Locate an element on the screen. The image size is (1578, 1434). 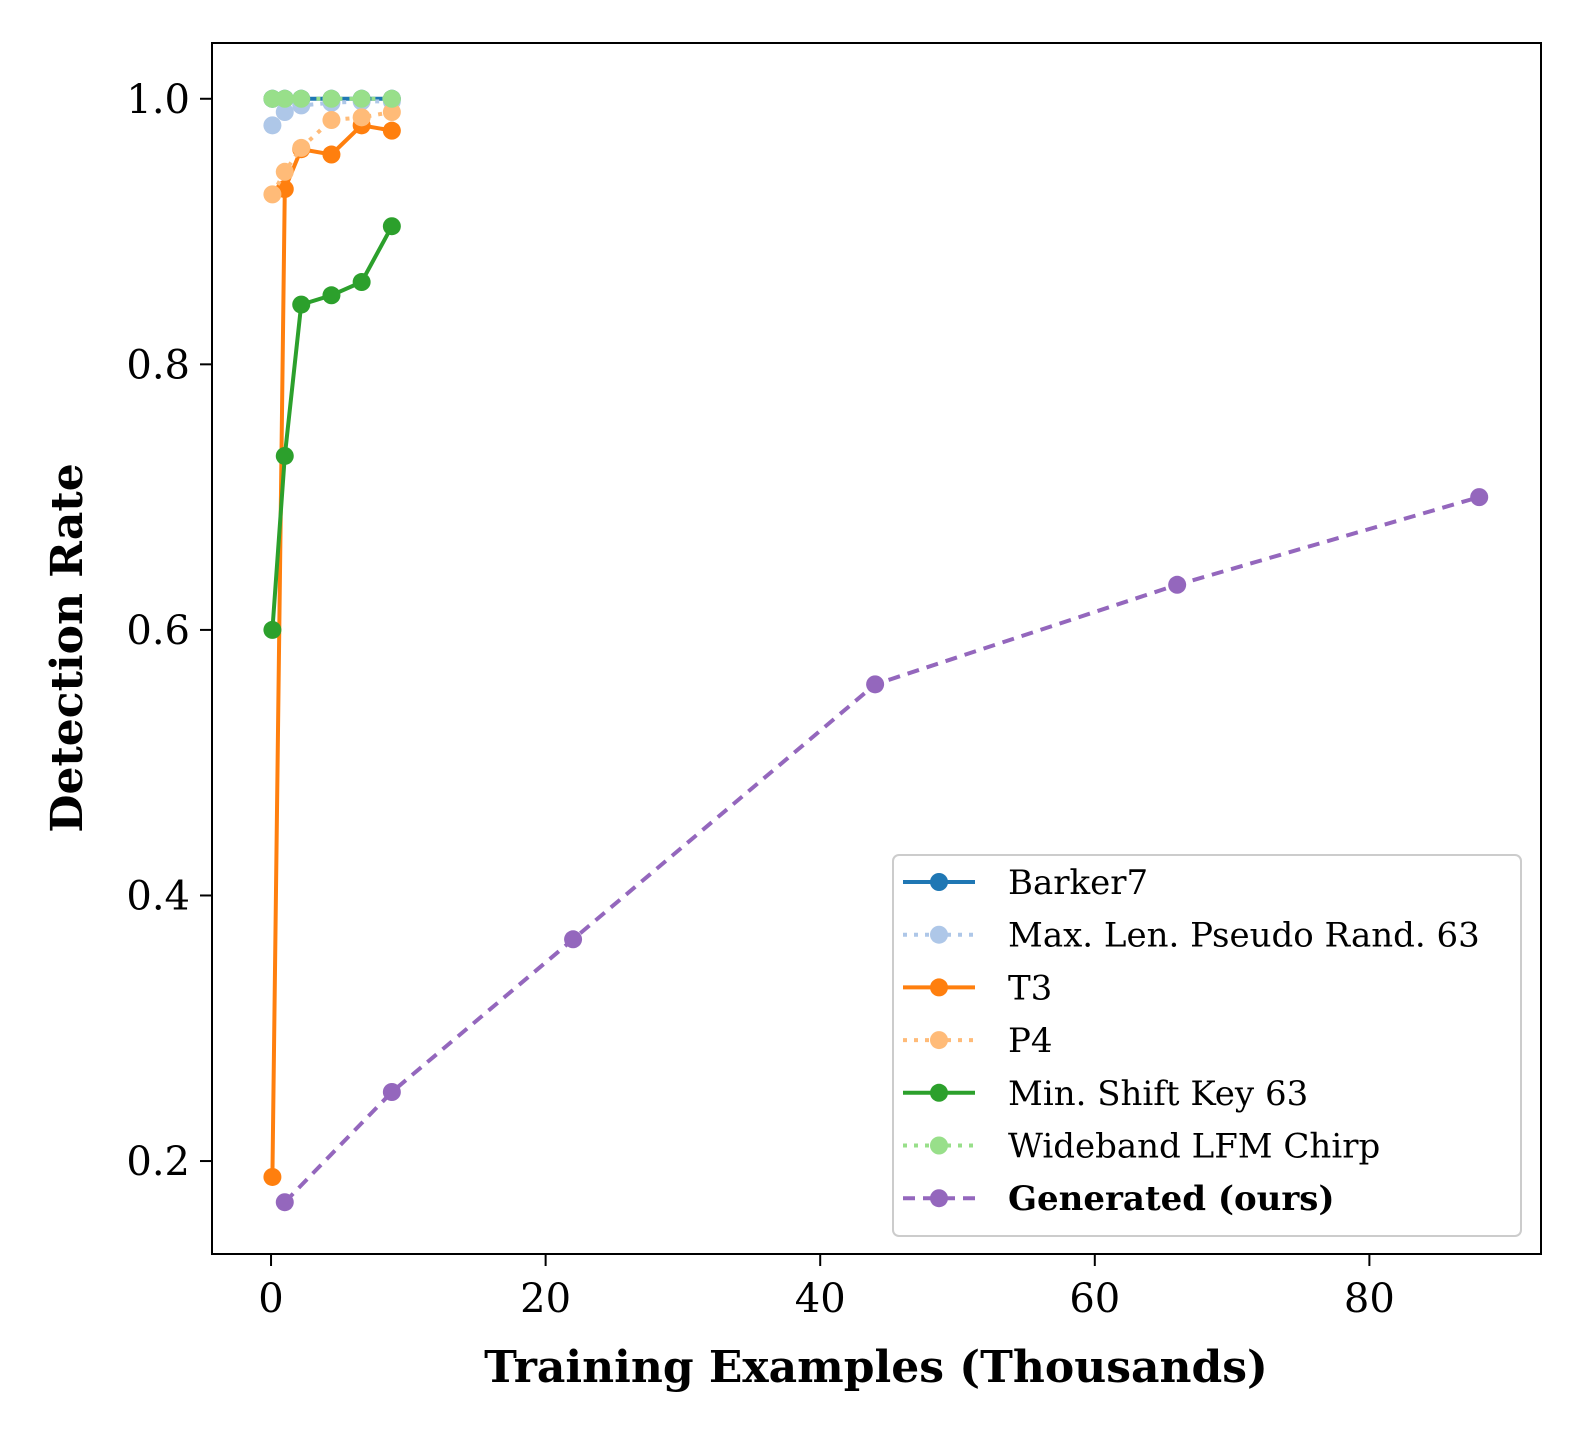
legend-marker-p4 is located at coordinates (939, 1040).